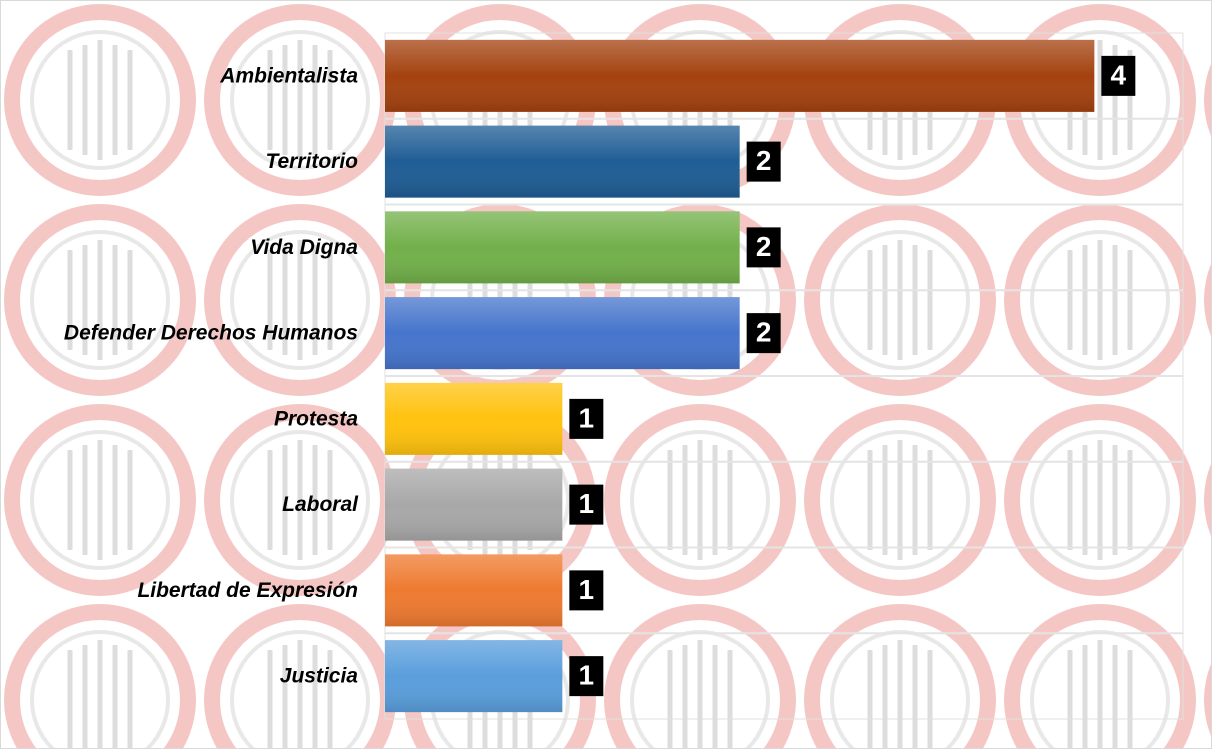 The height and width of the screenshot is (749, 1212). I want to click on category-label: Protesta, so click(316, 418).